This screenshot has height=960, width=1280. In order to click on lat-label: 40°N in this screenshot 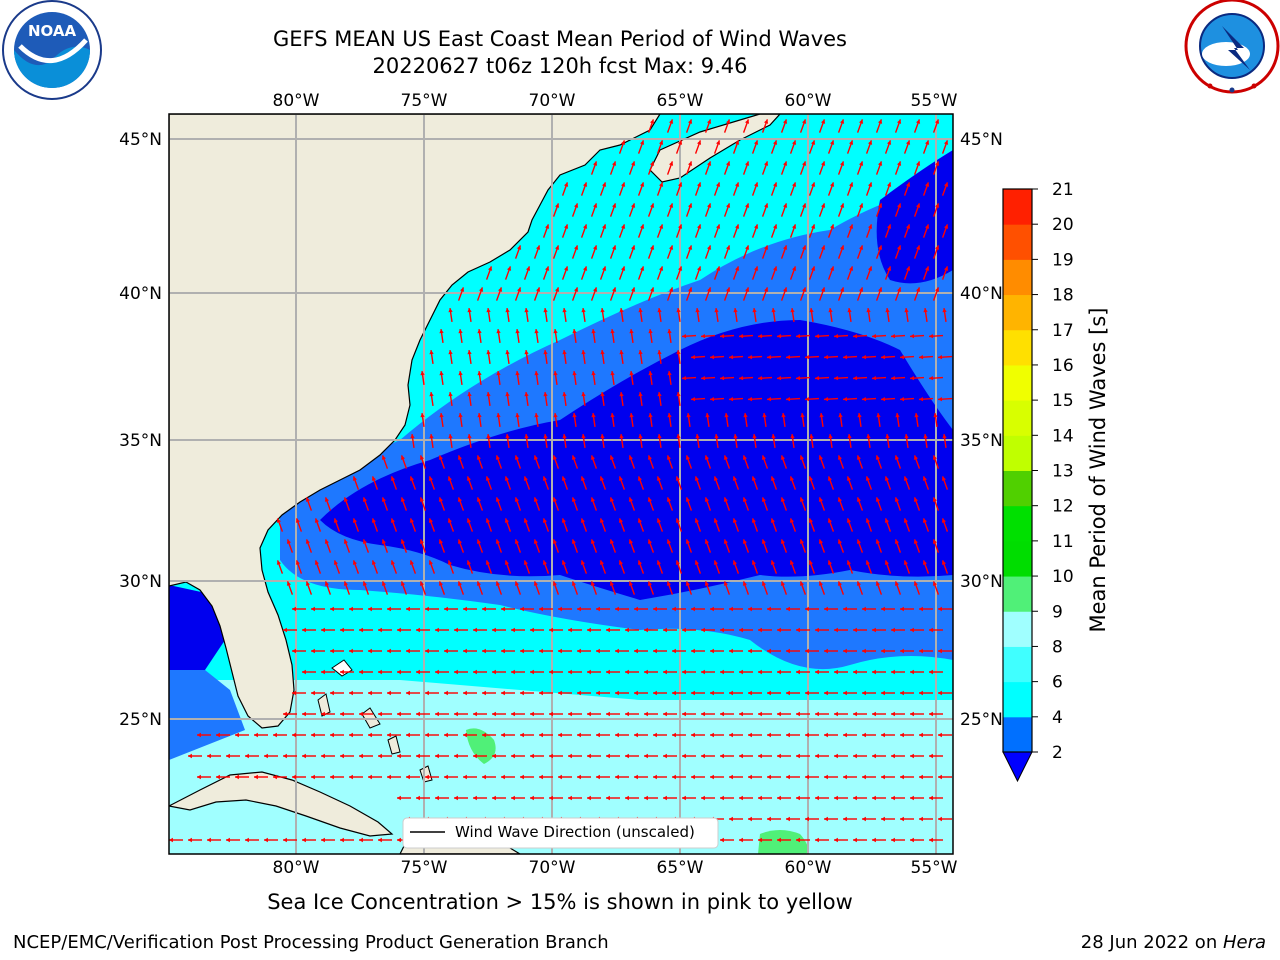, I will do `click(981, 294)`.